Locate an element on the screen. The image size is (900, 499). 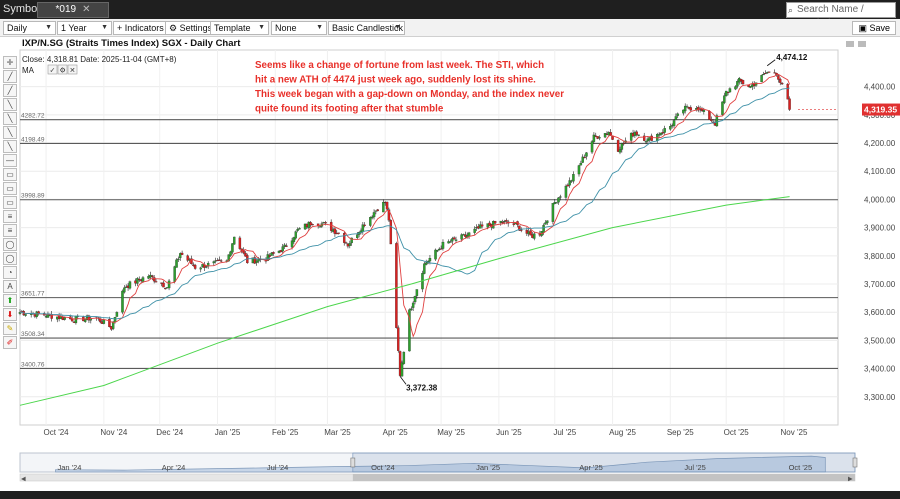
range-select: 1 Year ▼ is located at coordinates (84, 28).